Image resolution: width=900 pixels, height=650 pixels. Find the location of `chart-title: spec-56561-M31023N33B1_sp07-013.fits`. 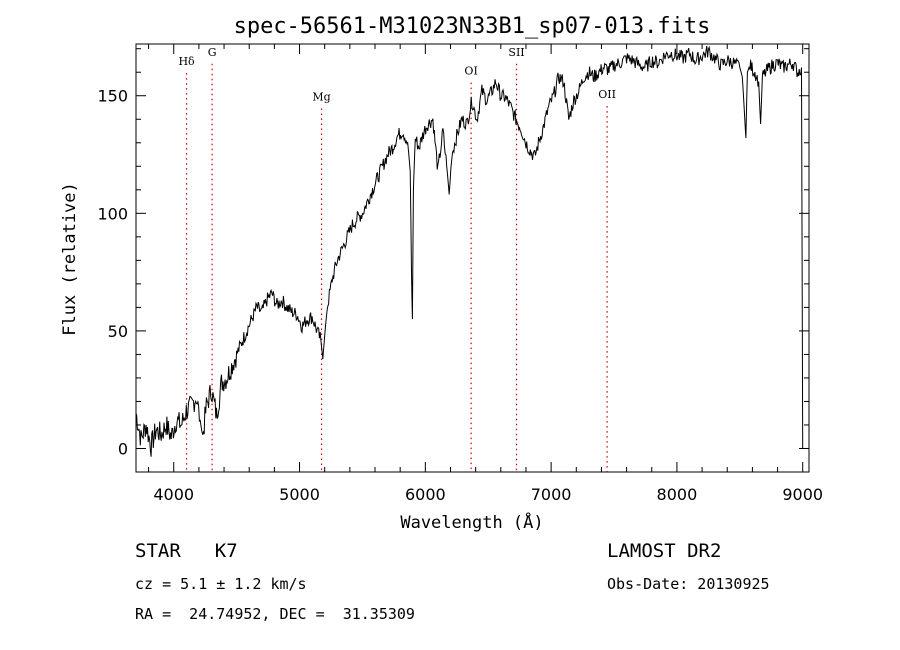

chart-title: spec-56561-M31023N33B1_sp07-013.fits is located at coordinates (472, 26).